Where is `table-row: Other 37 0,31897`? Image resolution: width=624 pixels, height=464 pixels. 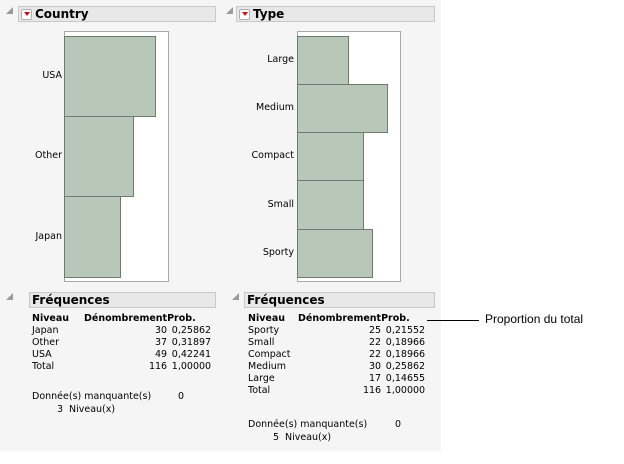
table-row: Other 37 0,31897 is located at coordinates (121, 343).